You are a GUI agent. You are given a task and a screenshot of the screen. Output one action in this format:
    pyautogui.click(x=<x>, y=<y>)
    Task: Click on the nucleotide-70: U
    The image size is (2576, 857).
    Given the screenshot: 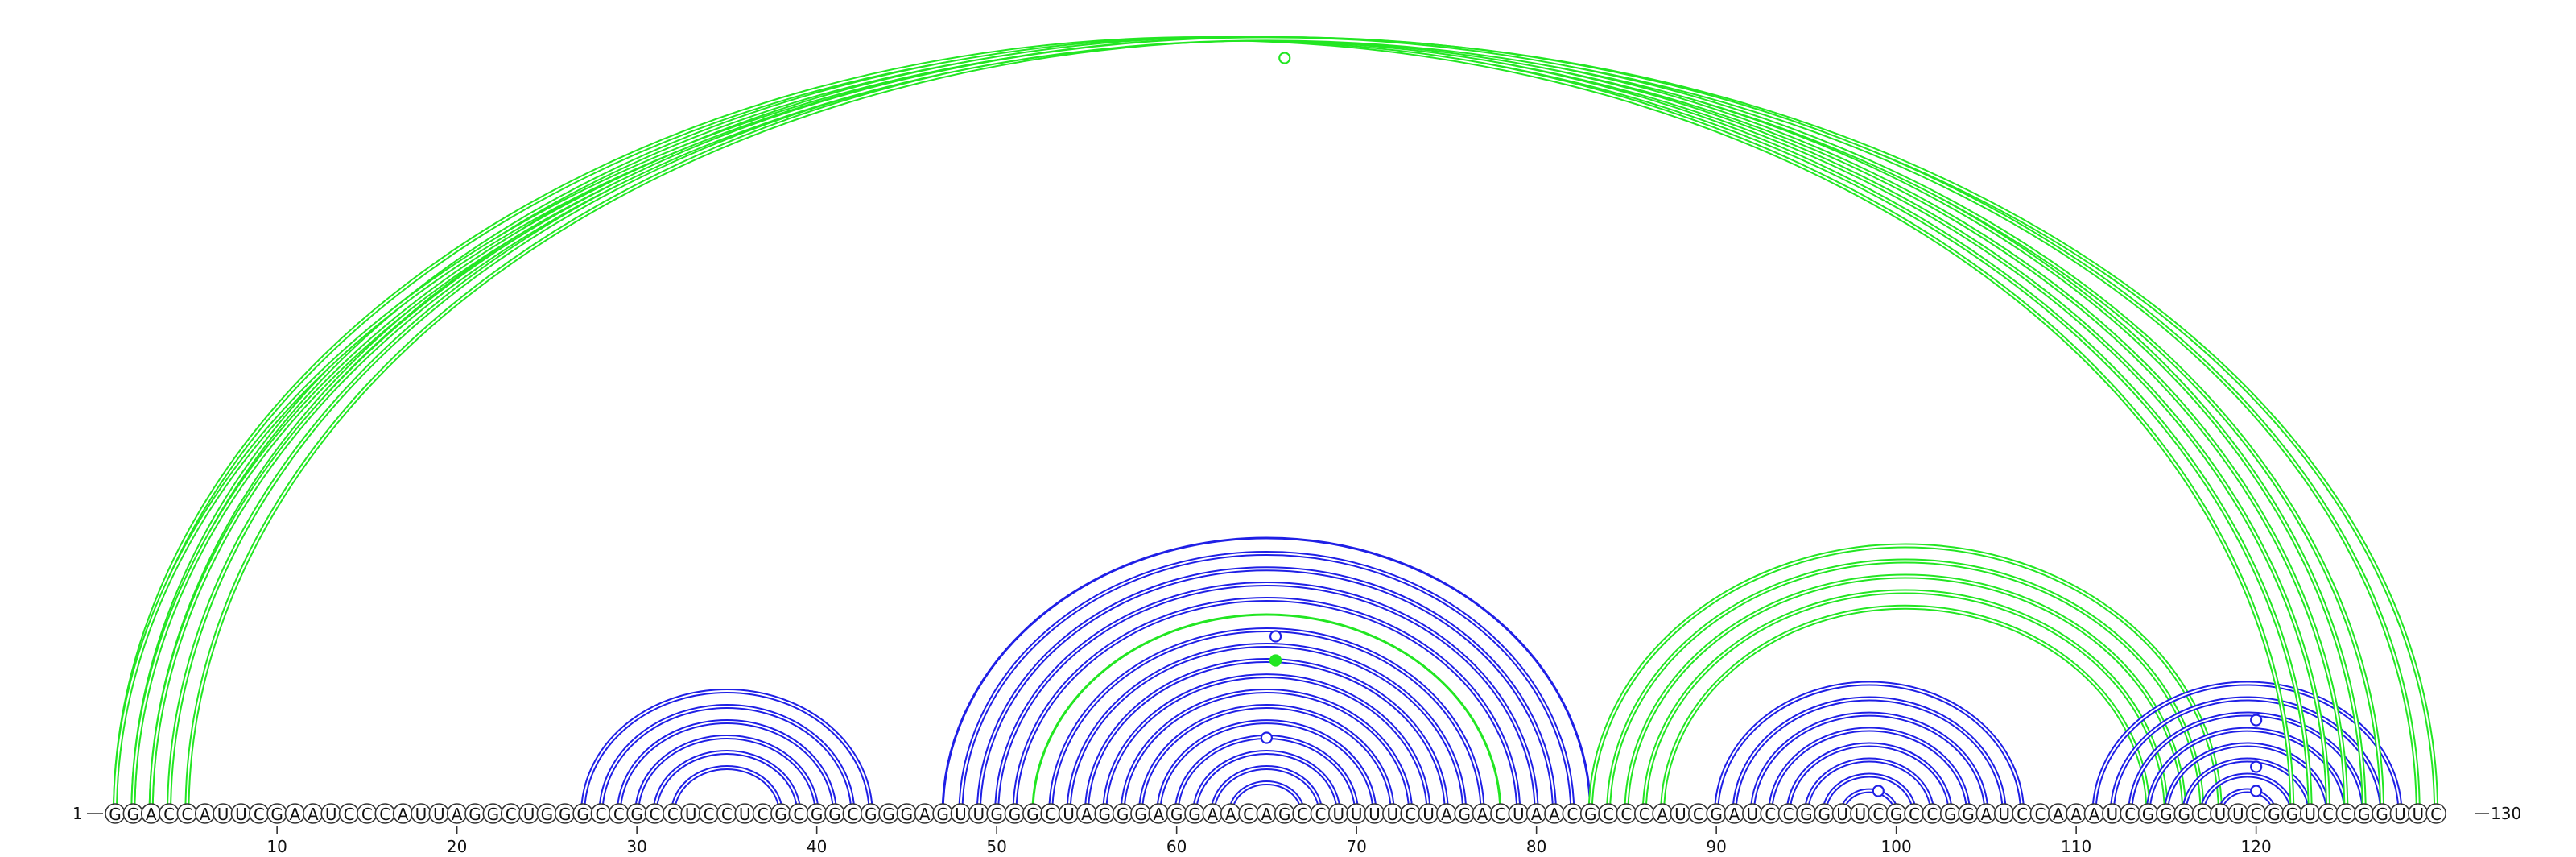 What is the action you would take?
    pyautogui.click(x=1357, y=814)
    